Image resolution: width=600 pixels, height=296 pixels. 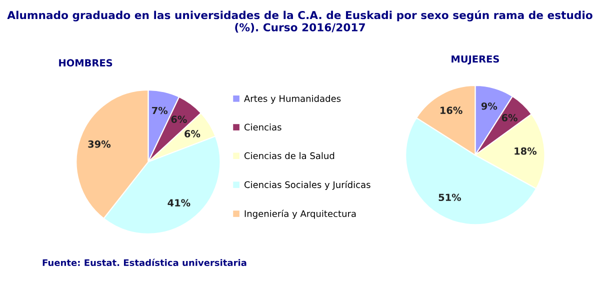 What do you see at coordinates (160, 110) in the screenshot?
I see `data-label: 7%` at bounding box center [160, 110].